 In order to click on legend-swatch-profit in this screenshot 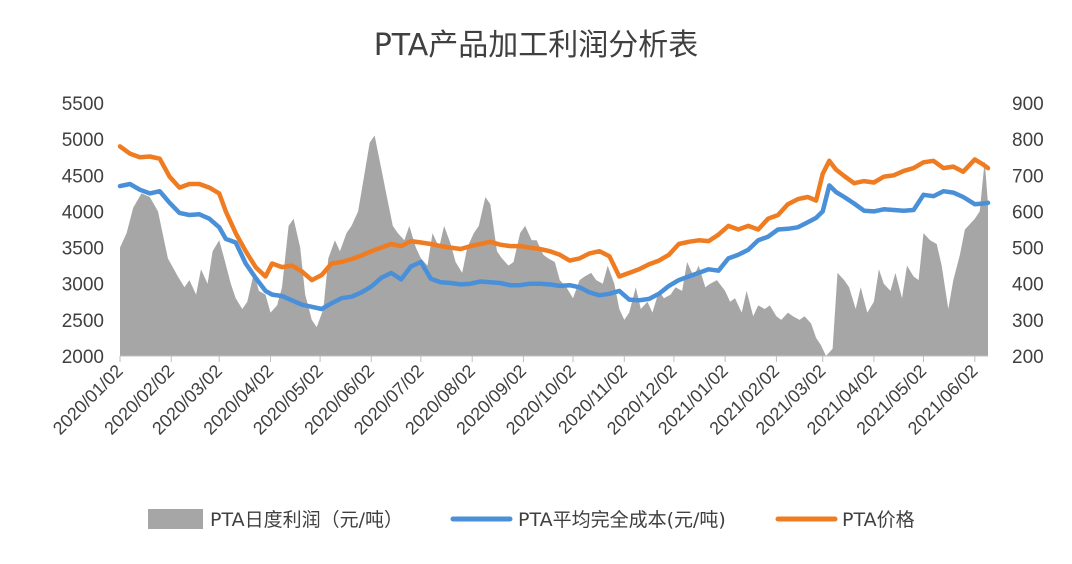, I will do `click(175, 519)`.